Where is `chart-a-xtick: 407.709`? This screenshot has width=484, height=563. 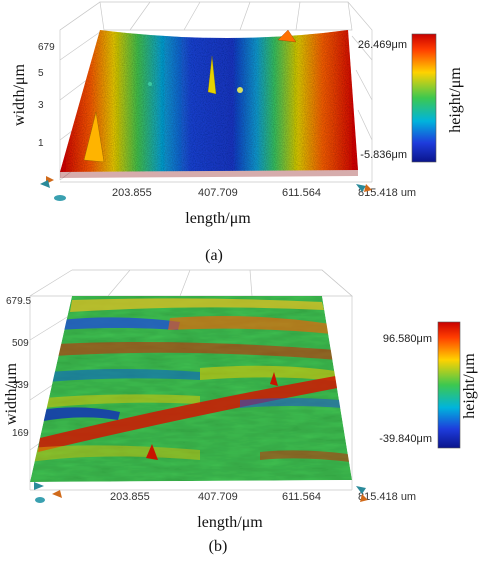
chart-a-xtick: 407.709 is located at coordinates (218, 193).